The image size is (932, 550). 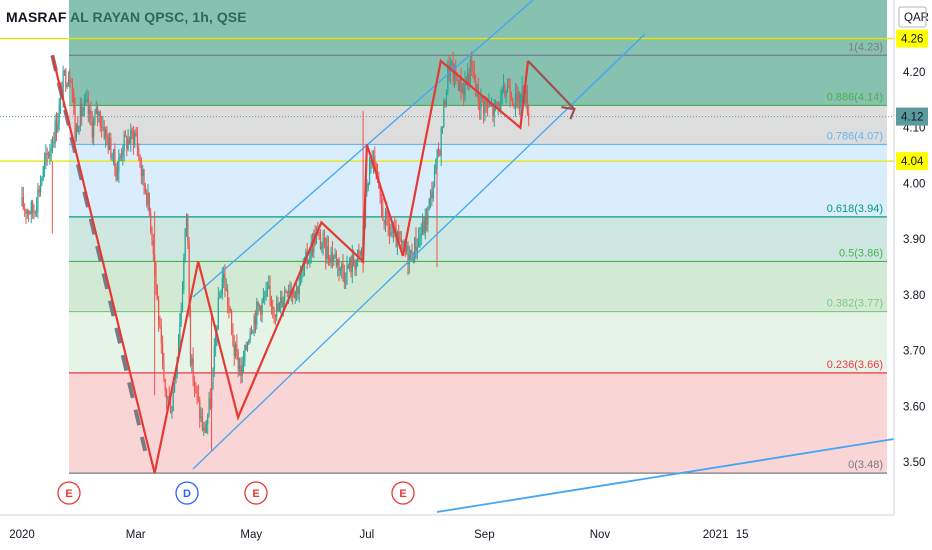 I want to click on time-tick-label: Sep, so click(x=484, y=535).